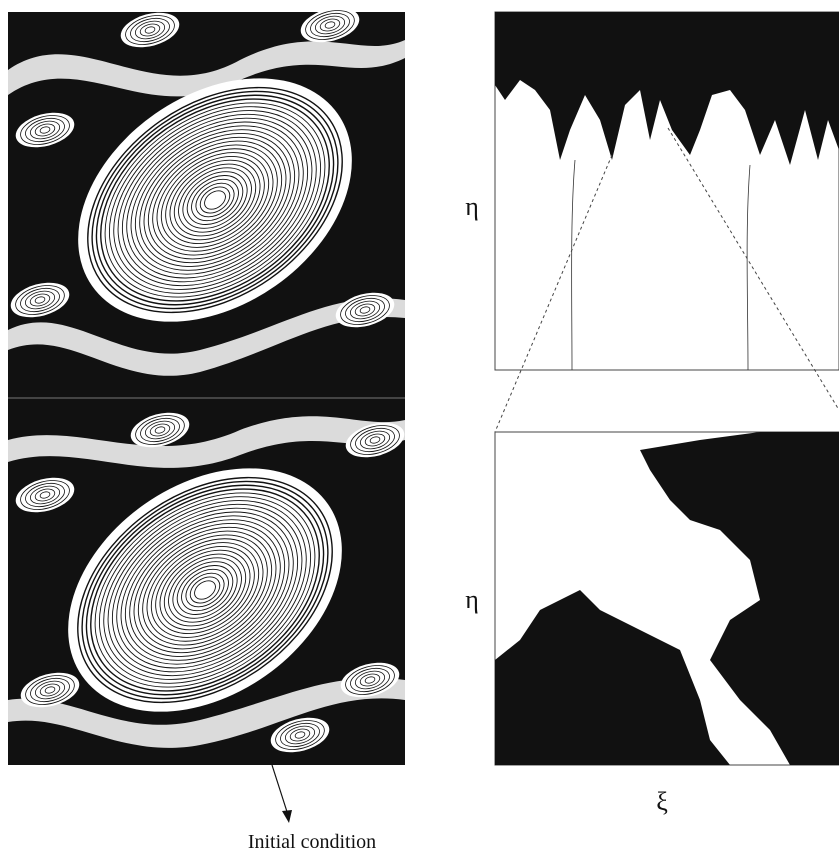  I want to click on curve, so click(661, 265).